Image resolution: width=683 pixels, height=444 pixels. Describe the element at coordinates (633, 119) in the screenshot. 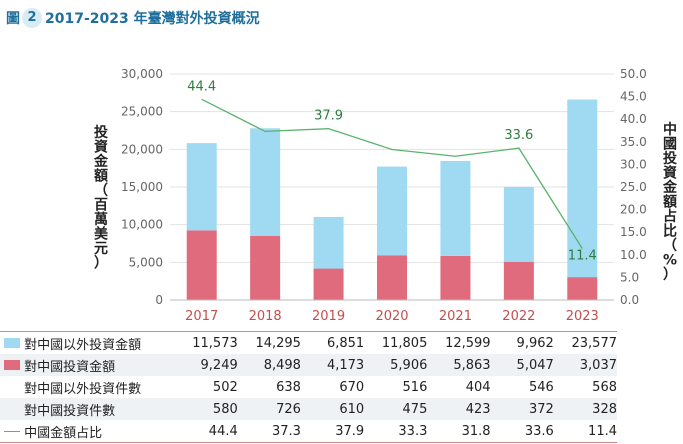

I see `y-right-tick-label: 40.0` at that location.